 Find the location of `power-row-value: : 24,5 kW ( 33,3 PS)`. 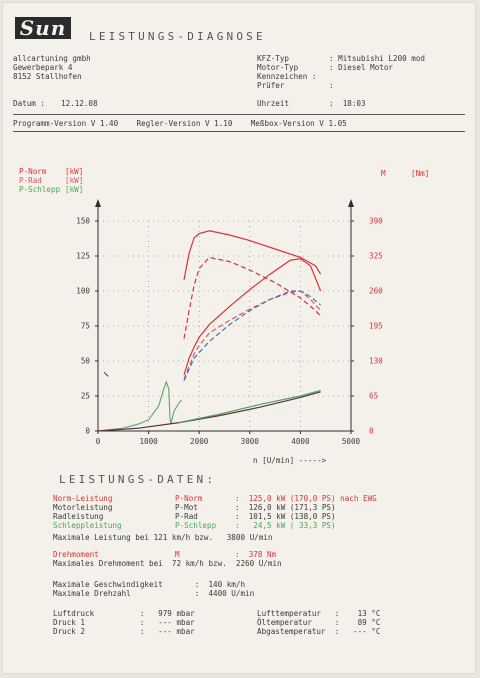

power-row-value: : 24,5 kW ( 33,3 PS) is located at coordinates (285, 525).